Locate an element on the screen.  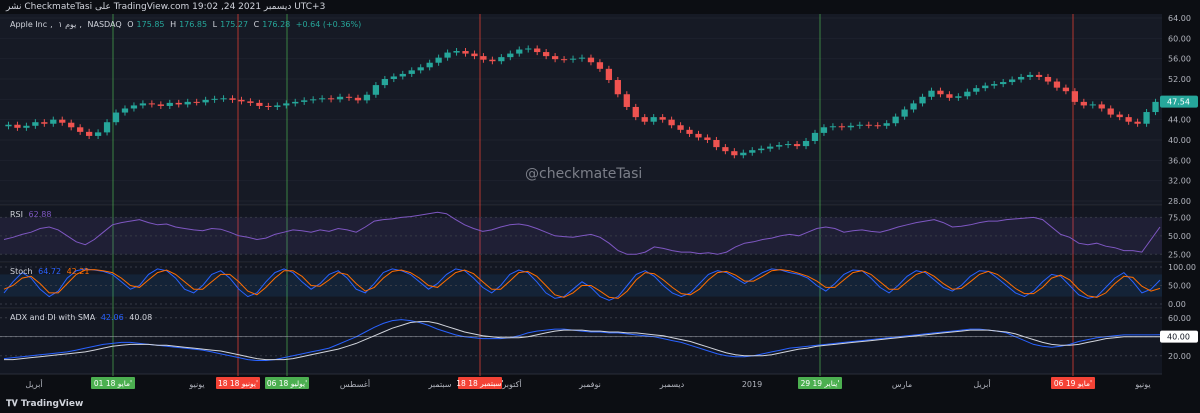
ohlc-low: 175.27 is located at coordinates (234, 24).